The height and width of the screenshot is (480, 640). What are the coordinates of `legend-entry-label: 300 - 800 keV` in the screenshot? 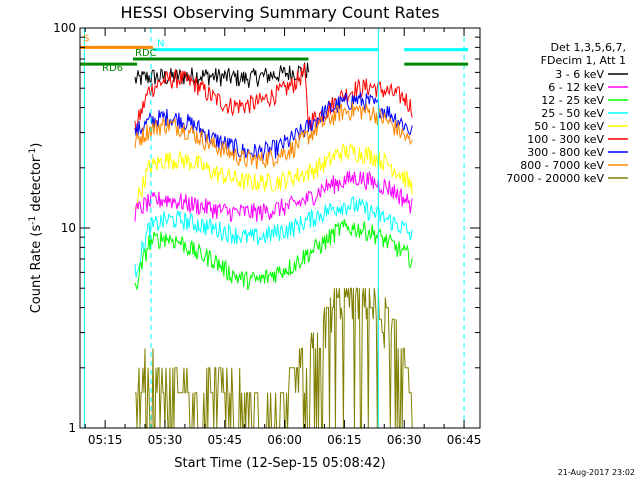 It's located at (565, 152).